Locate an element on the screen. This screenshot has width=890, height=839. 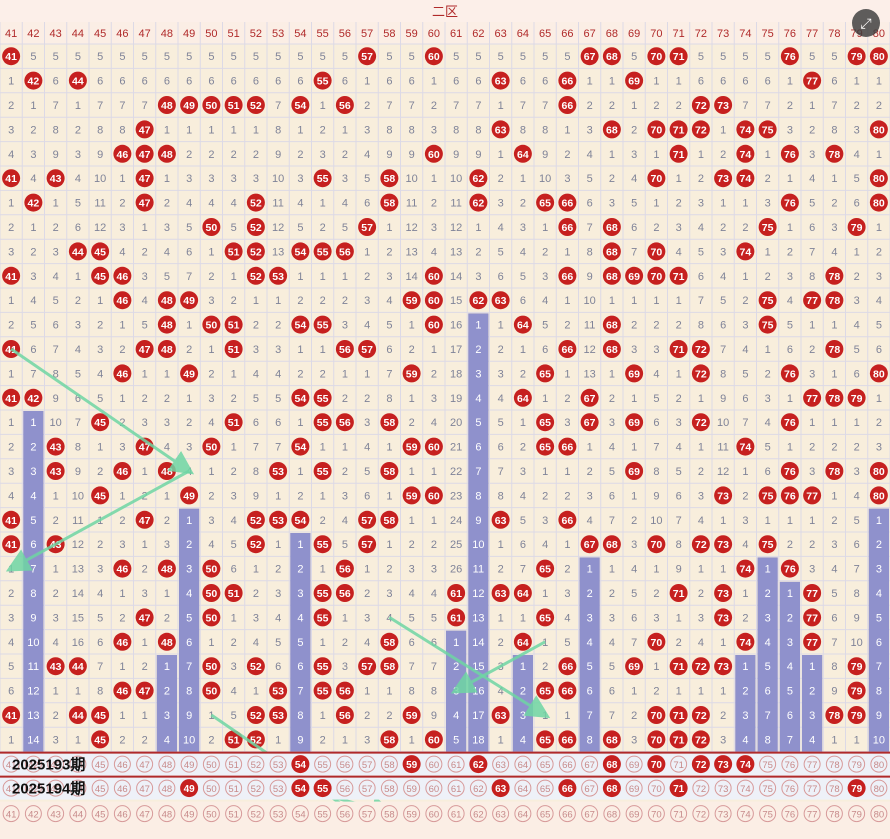
hit-number: 60 is located at coordinates (434, 277).